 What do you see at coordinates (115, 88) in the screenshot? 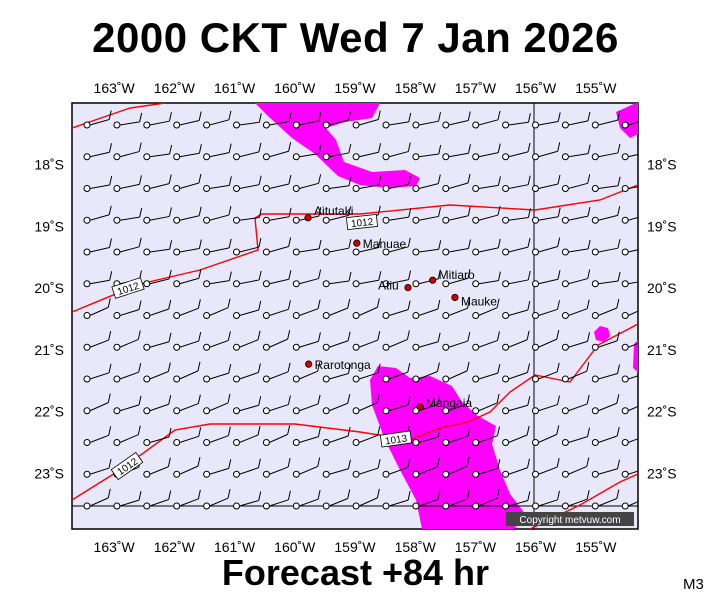
I see `longitude-label: 163˚W` at bounding box center [115, 88].